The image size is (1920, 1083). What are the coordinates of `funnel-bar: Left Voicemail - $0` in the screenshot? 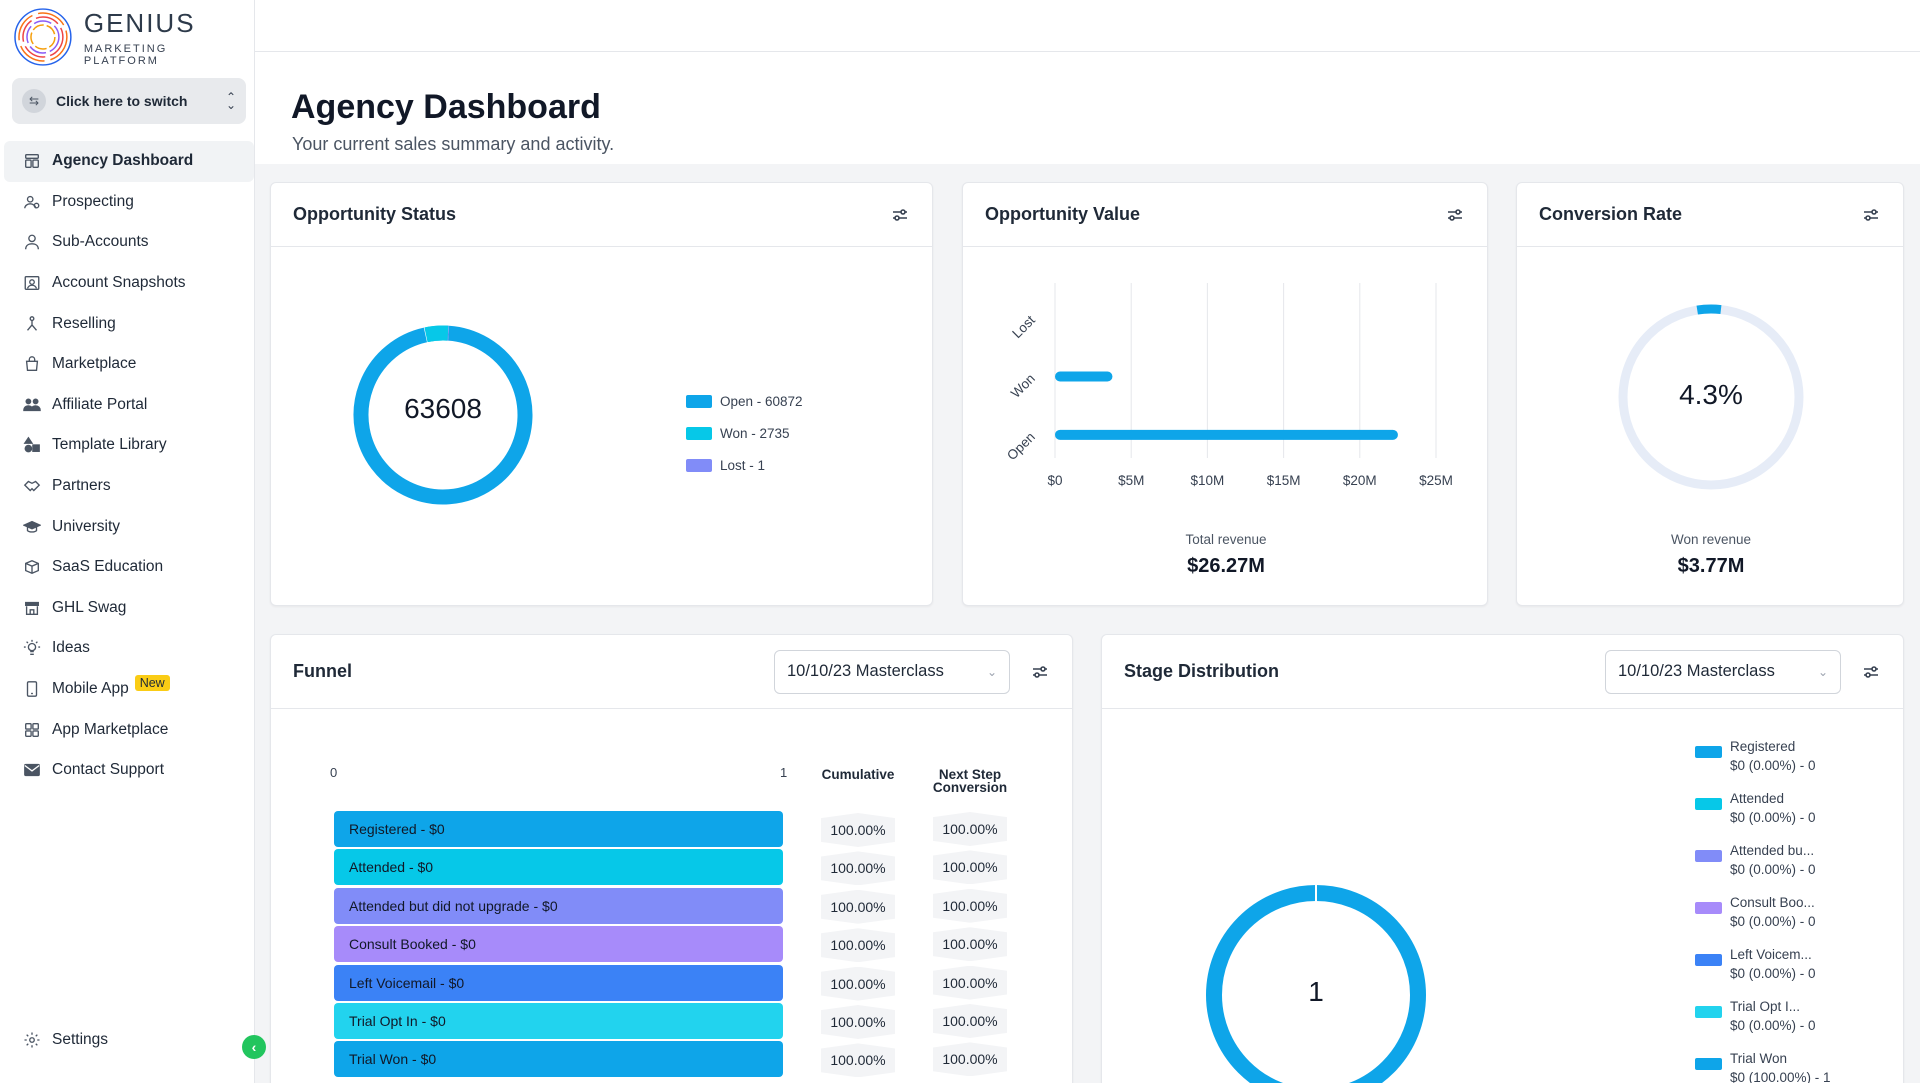 It's located at (558, 982).